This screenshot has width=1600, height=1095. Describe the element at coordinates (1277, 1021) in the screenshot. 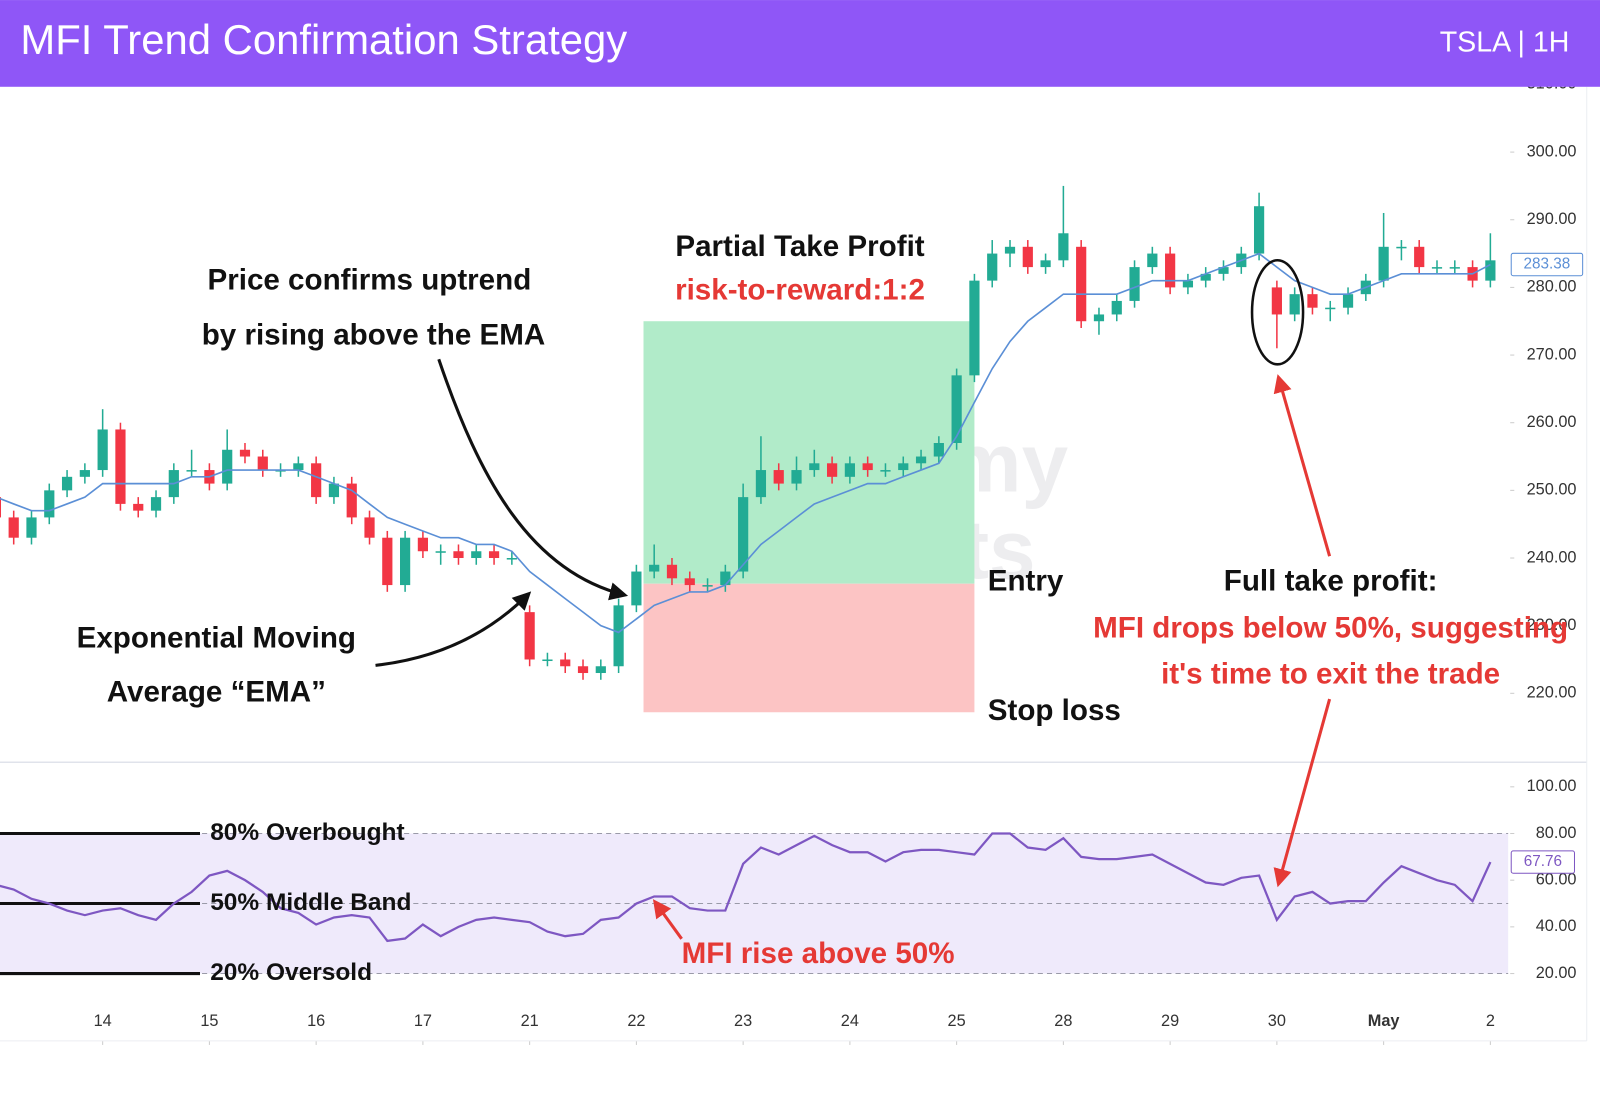

I see `x-tick-label: 30` at that location.